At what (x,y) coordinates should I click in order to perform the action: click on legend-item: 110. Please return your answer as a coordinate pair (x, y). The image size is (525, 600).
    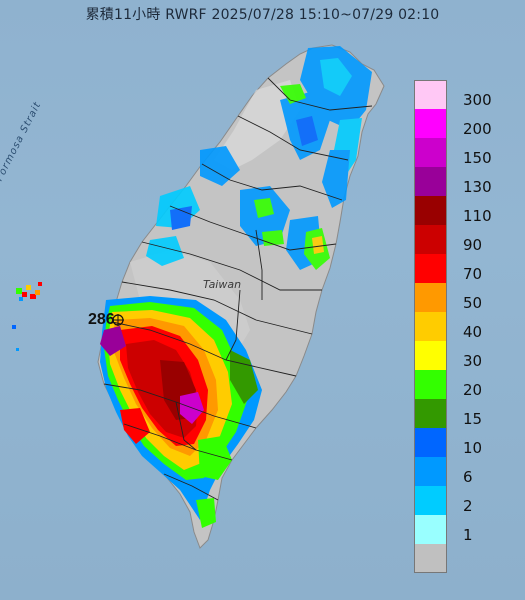
    Looking at the image, I should click on (453, 210).